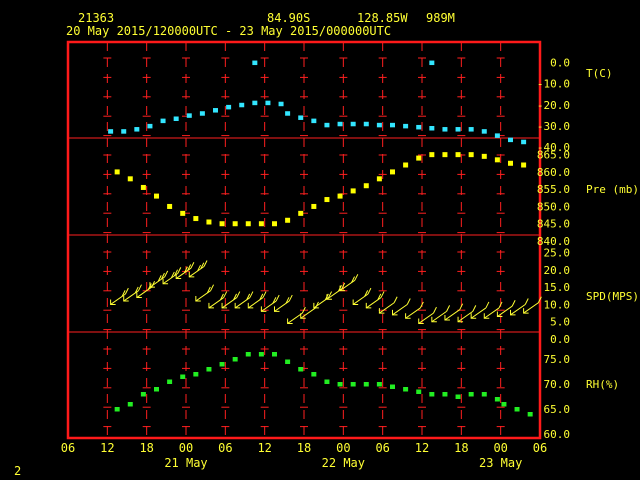  I want to click on y-tick-label: 10.0, so click(557, 304).